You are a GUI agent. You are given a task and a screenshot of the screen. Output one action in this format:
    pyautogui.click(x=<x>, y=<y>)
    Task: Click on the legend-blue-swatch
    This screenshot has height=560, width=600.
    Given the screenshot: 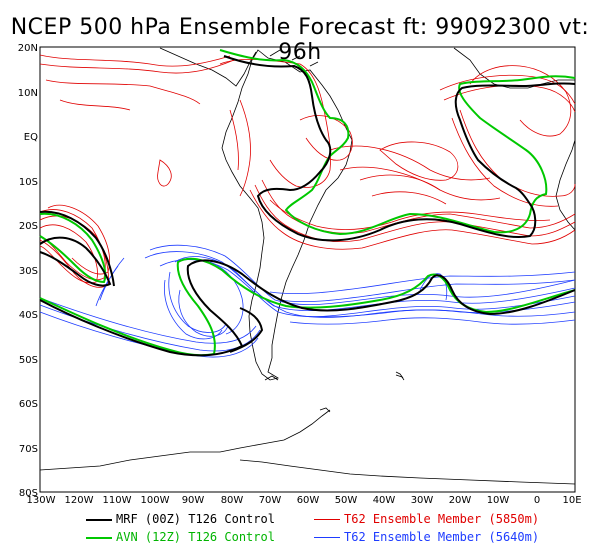 What is the action you would take?
    pyautogui.click(x=327, y=537)
    